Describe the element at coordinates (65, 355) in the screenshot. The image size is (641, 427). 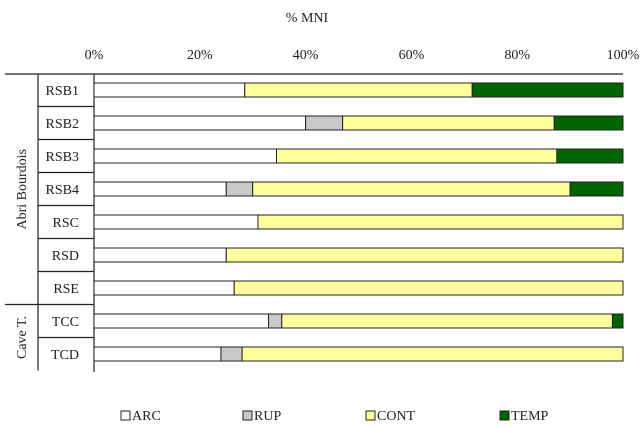
I see `row-label: TCD` at that location.